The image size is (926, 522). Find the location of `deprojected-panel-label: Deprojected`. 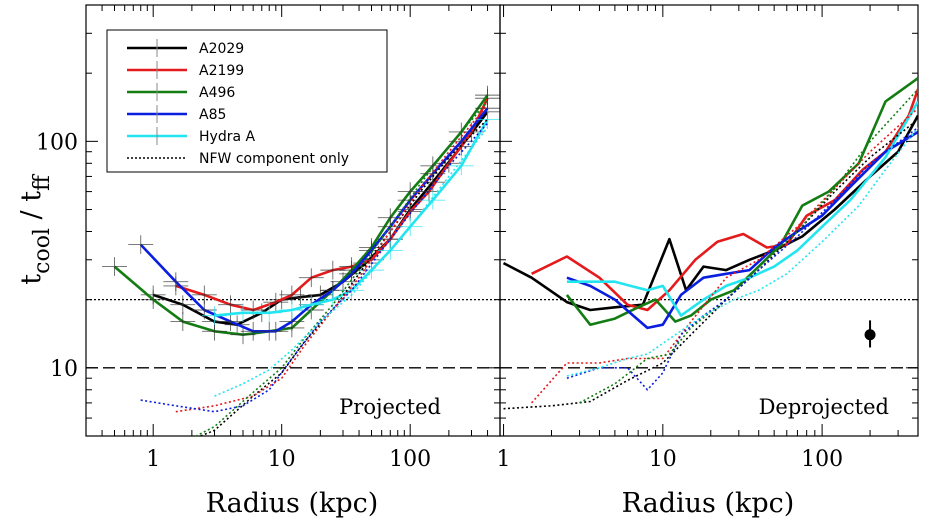

deprojected-panel-label: Deprojected is located at coordinates (824, 407).